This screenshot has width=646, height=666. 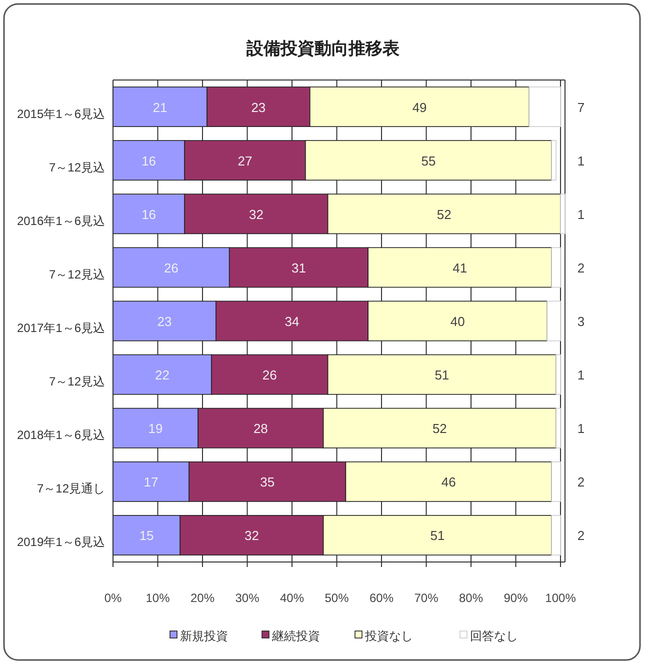 I want to click on data-label: 41, so click(x=460, y=268).